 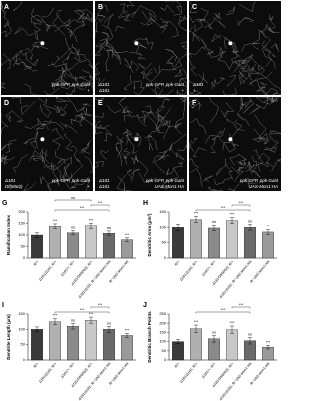 I want to click on x-tick-label: Δ181/Δ181; R/+, so click(x=47, y=373).